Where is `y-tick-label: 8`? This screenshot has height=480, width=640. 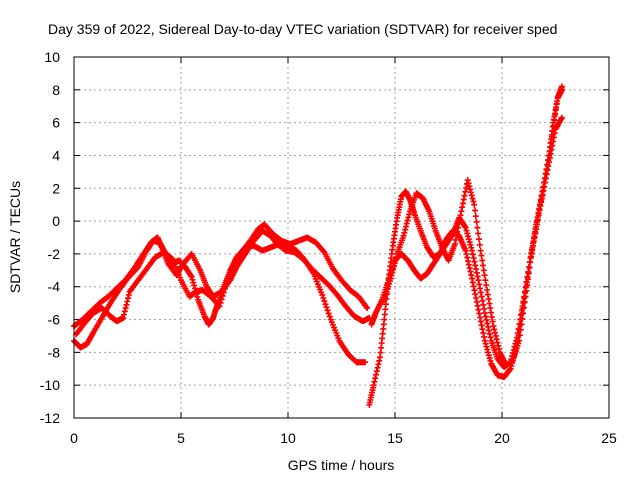 y-tick-label: 8 is located at coordinates (56, 90).